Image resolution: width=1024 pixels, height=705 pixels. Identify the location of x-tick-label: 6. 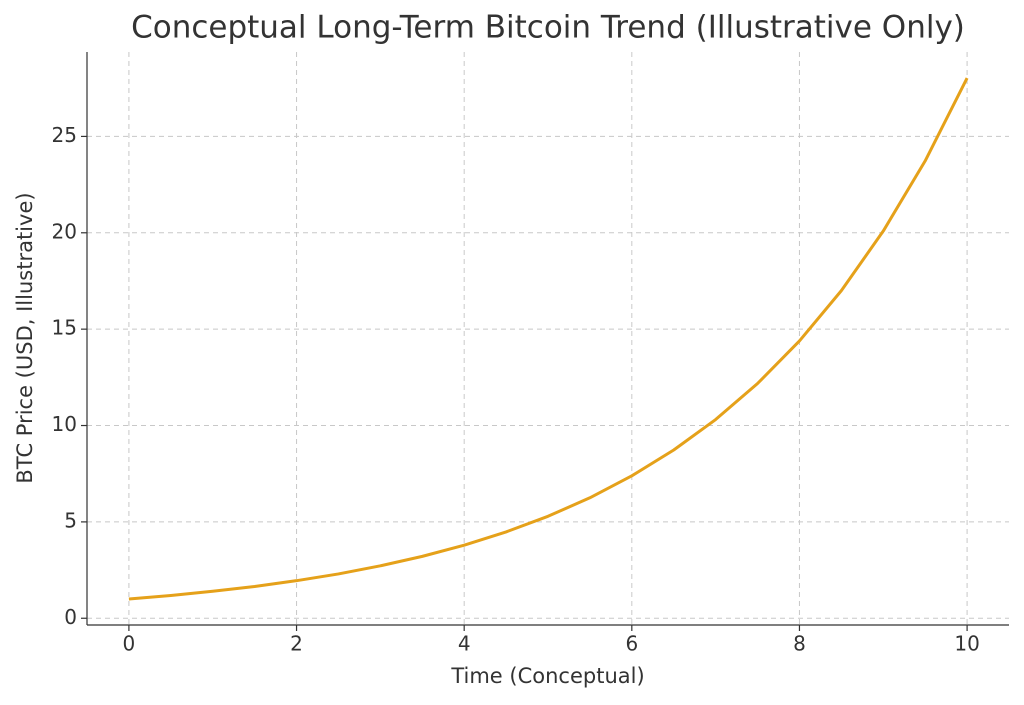
(631, 644).